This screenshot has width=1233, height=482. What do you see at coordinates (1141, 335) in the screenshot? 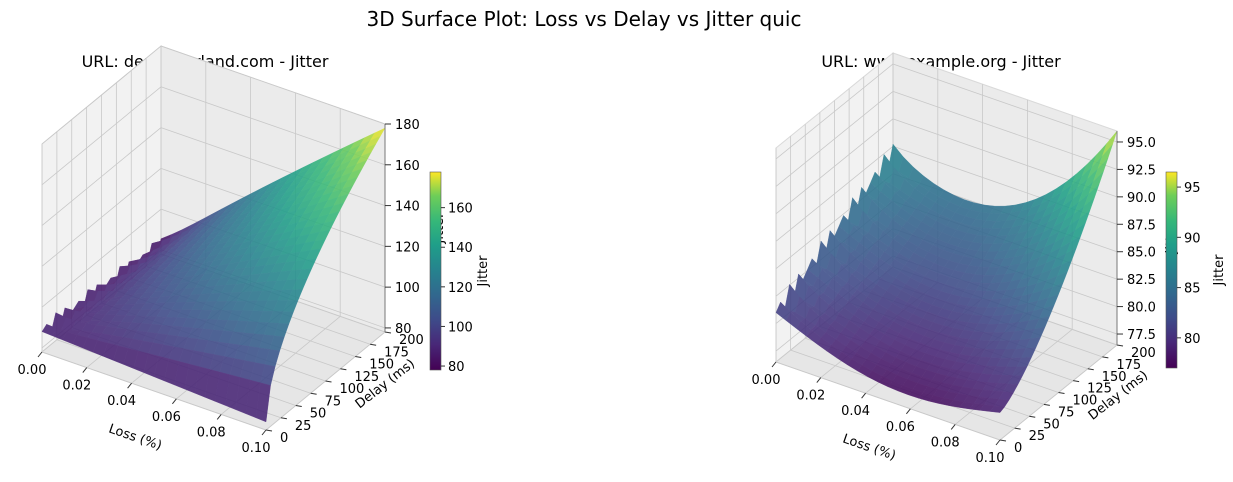
I see `z-tick-label: 77.5` at bounding box center [1141, 335].